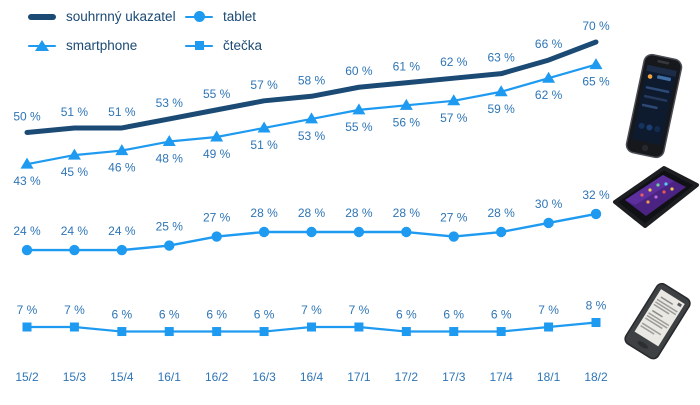 The height and width of the screenshot is (405, 700). What do you see at coordinates (264, 85) in the screenshot?
I see `data-label-souhrnny-ukazatel: 57 %` at bounding box center [264, 85].